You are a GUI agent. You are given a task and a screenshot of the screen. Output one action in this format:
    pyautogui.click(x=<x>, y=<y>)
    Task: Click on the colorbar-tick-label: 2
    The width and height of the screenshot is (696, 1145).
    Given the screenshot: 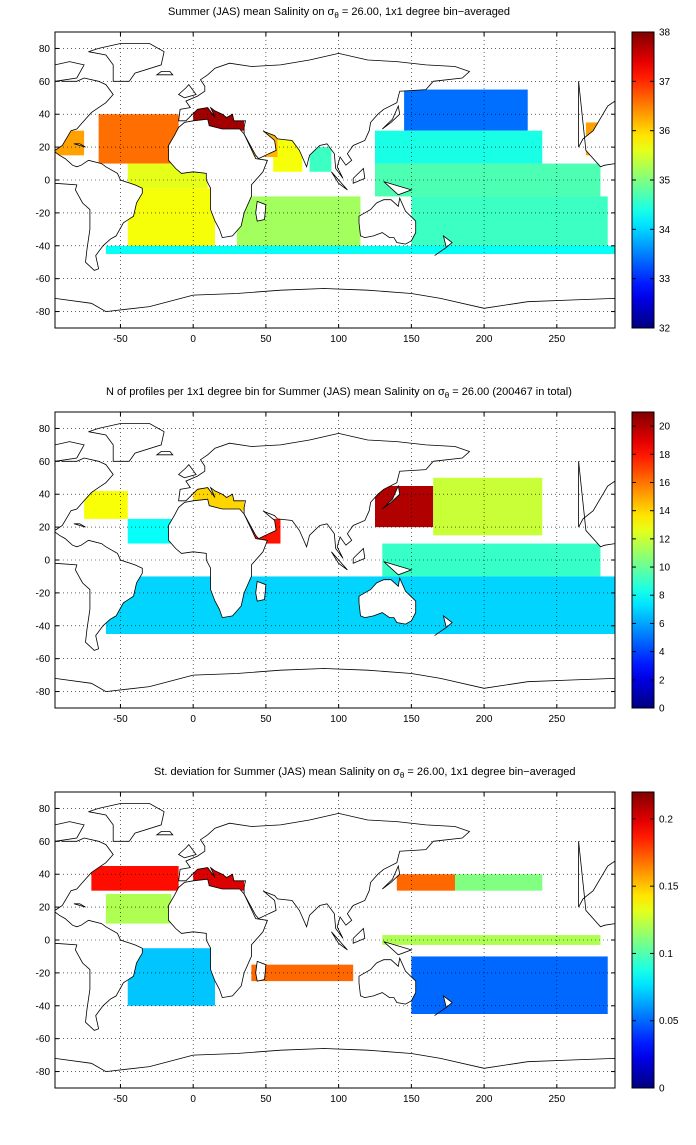 What is the action you would take?
    pyautogui.click(x=662, y=680)
    